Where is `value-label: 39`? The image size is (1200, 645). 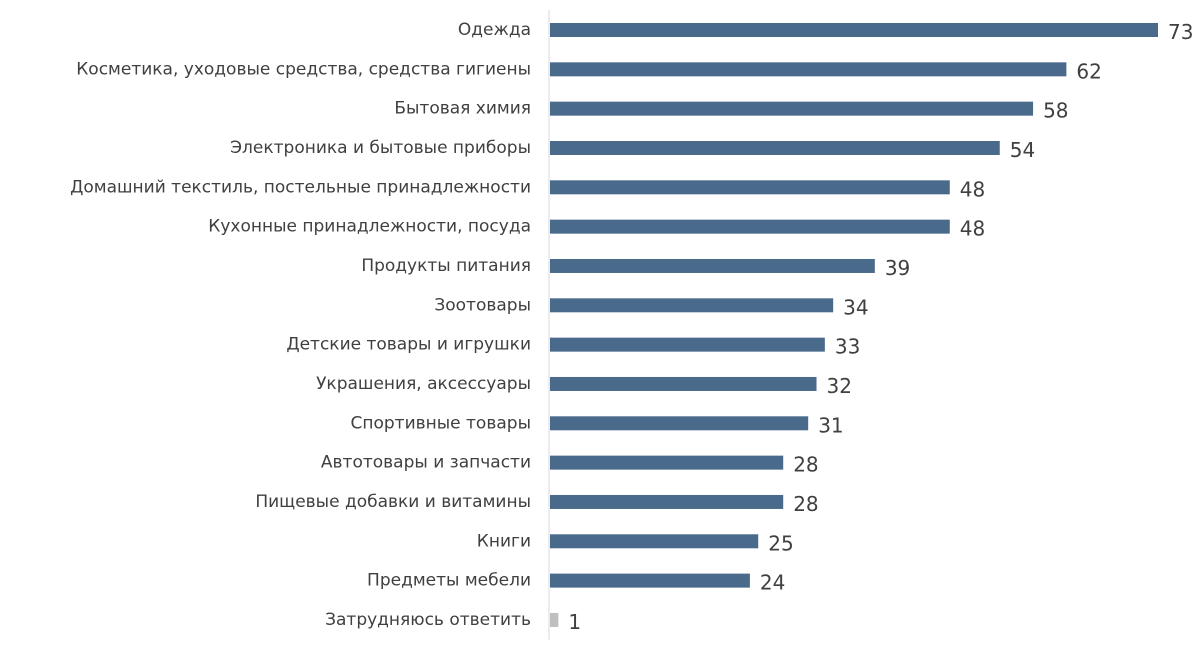
value-label: 39 is located at coordinates (897, 268).